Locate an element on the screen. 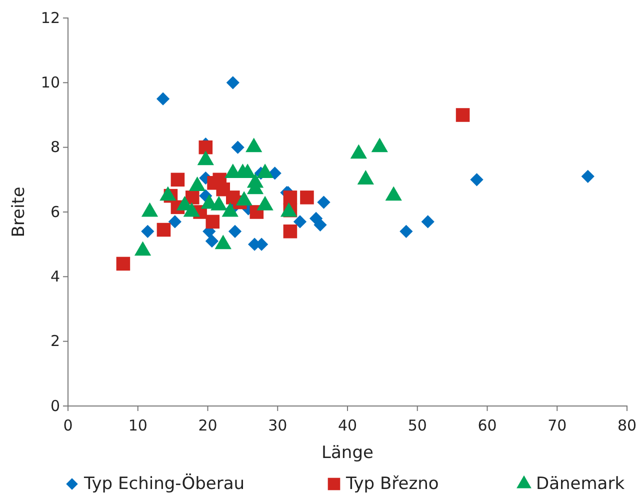  y-tick-label: 0 is located at coordinates (55, 405).